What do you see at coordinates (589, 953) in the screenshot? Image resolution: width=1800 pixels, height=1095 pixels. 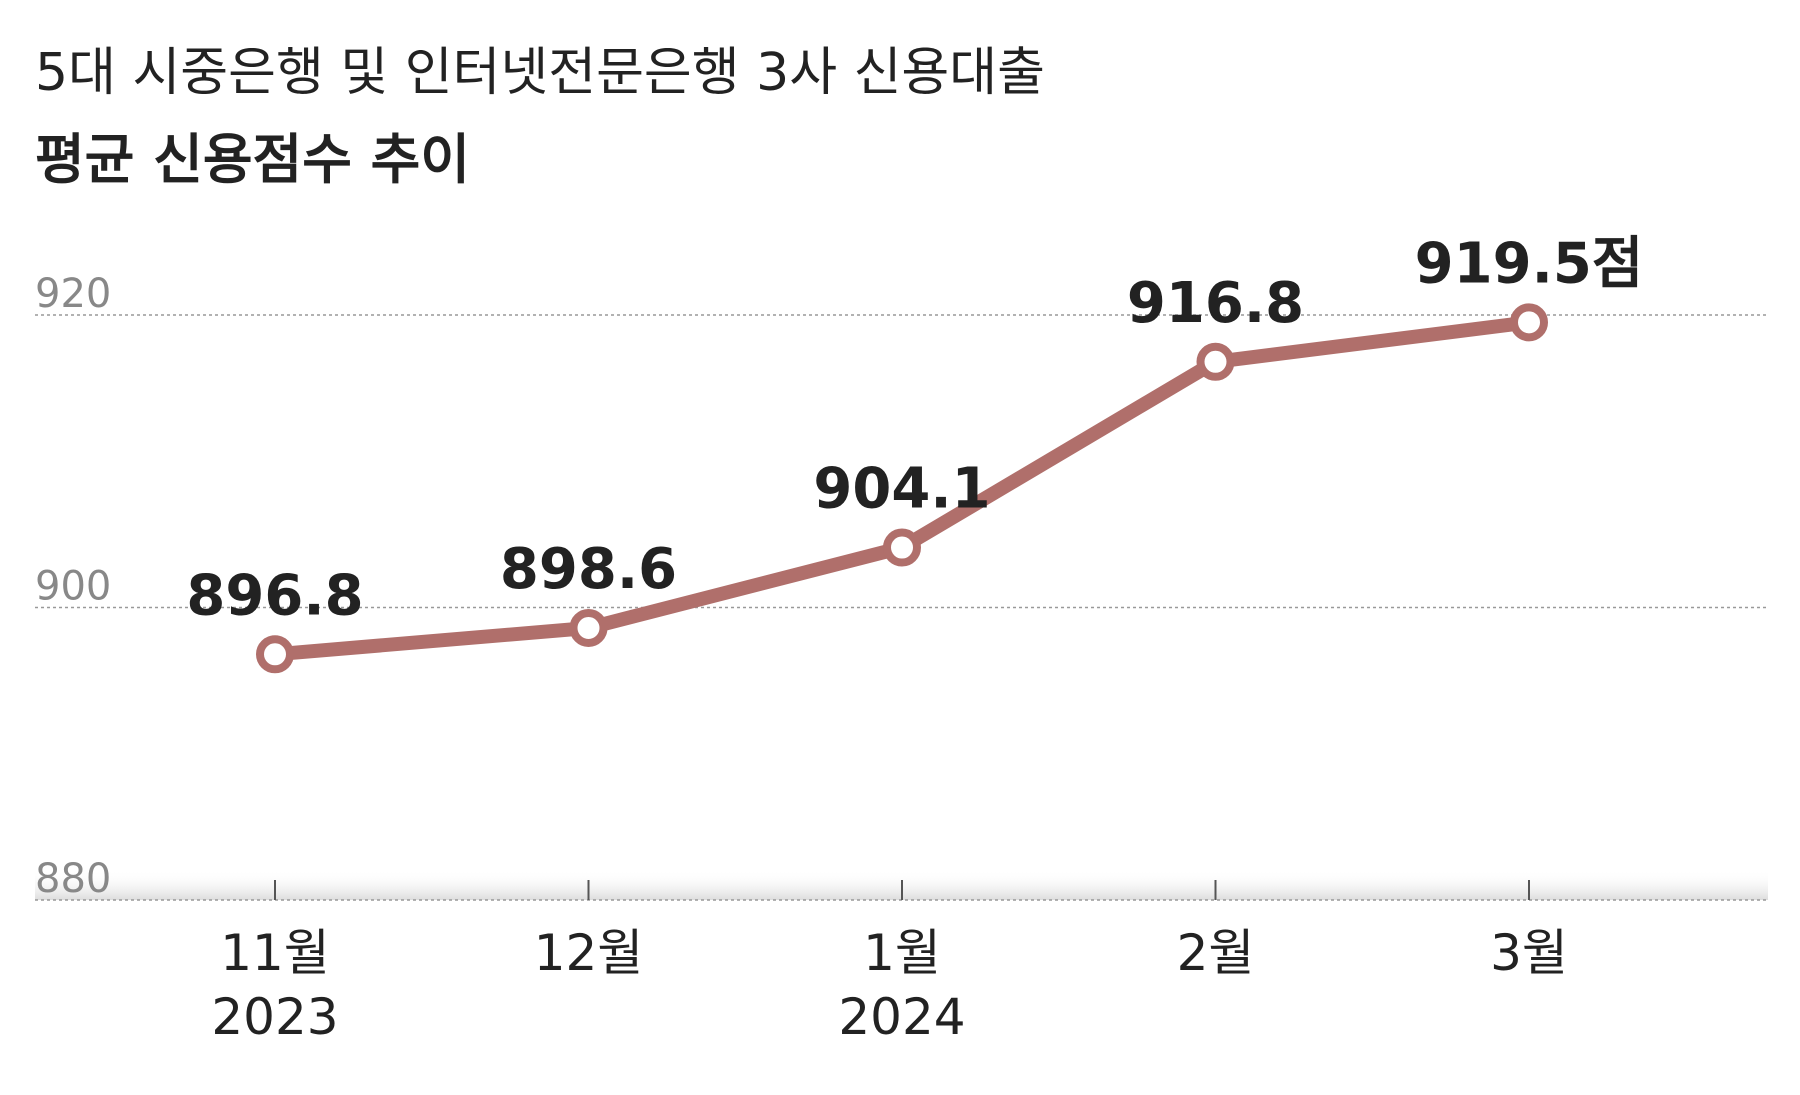 I see `x-tick-label: 12월` at bounding box center [589, 953].